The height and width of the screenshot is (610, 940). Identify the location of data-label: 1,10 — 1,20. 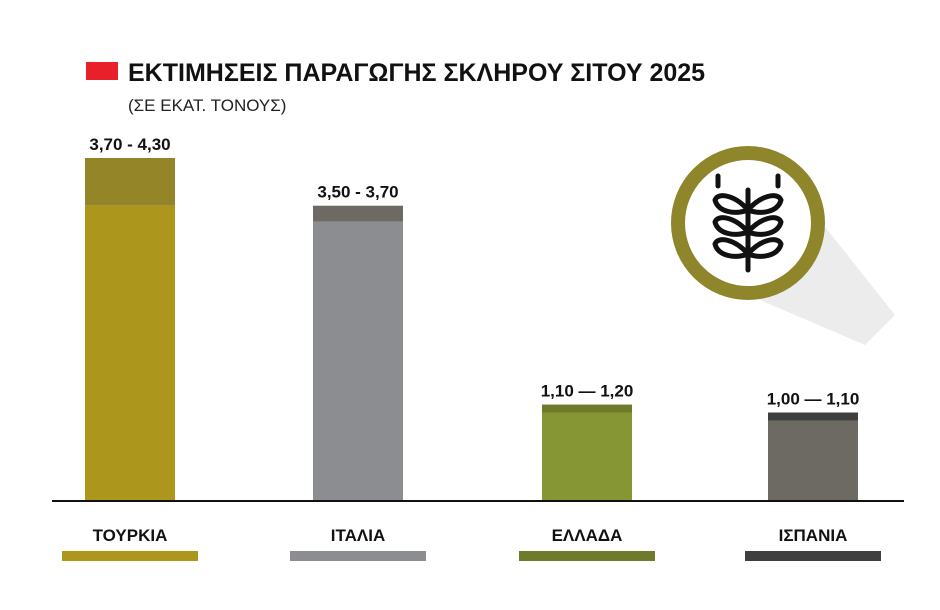
(587, 391).